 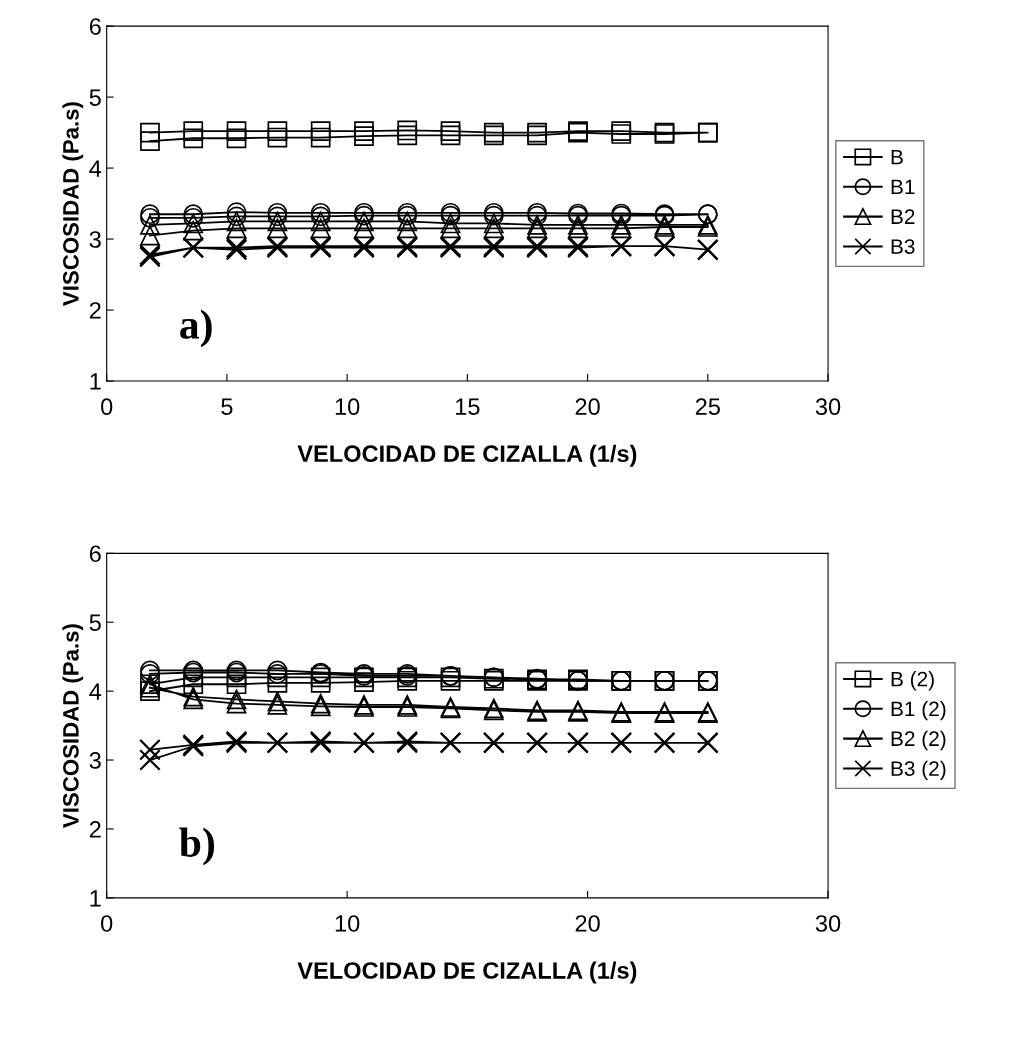 What do you see at coordinates (197, 846) in the screenshot?
I see `annotation: b)` at bounding box center [197, 846].